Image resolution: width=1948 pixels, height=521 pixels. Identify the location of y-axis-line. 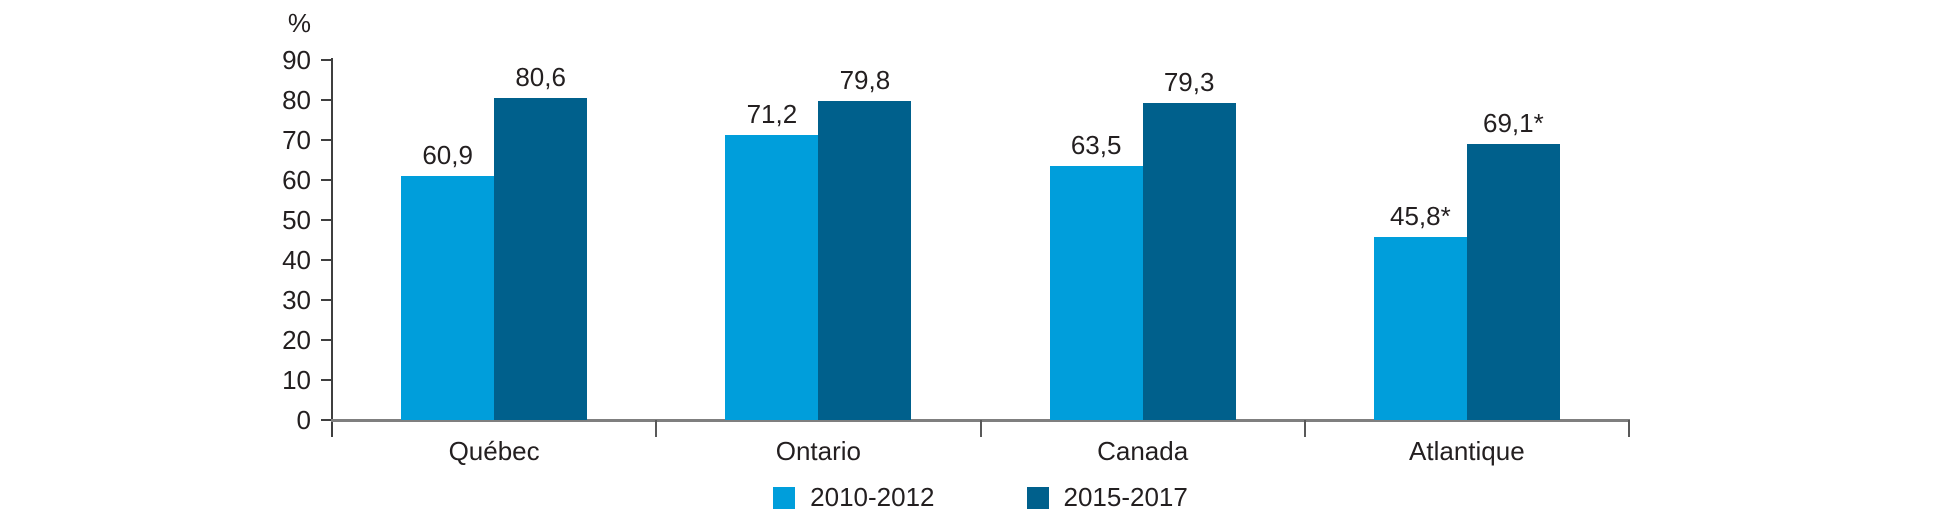
(332, 247).